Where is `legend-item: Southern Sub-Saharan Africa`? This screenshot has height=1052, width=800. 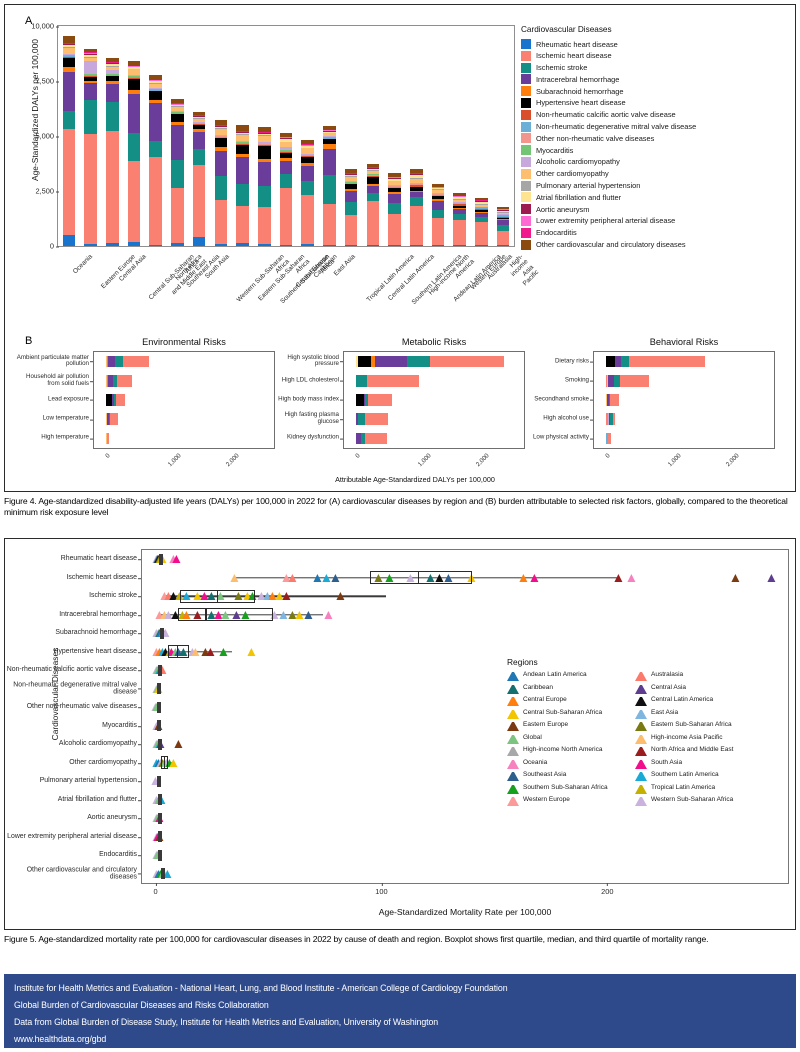 legend-item: Southern Sub-Saharan Africa is located at coordinates (568, 789).